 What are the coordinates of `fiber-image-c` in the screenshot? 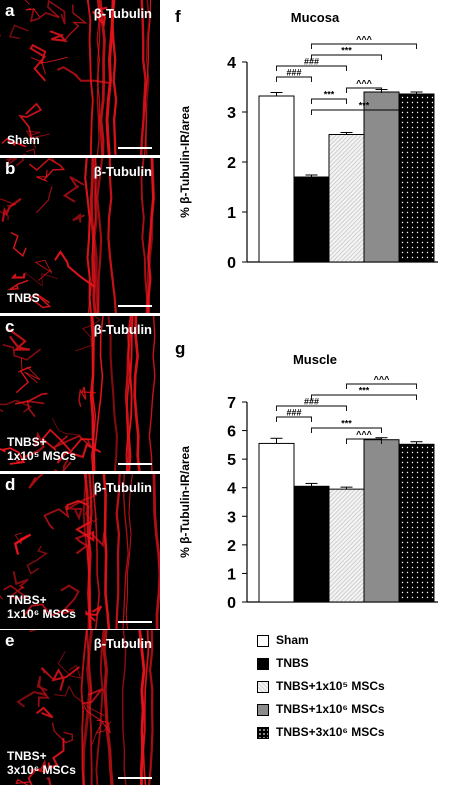 It's located at (78, 393).